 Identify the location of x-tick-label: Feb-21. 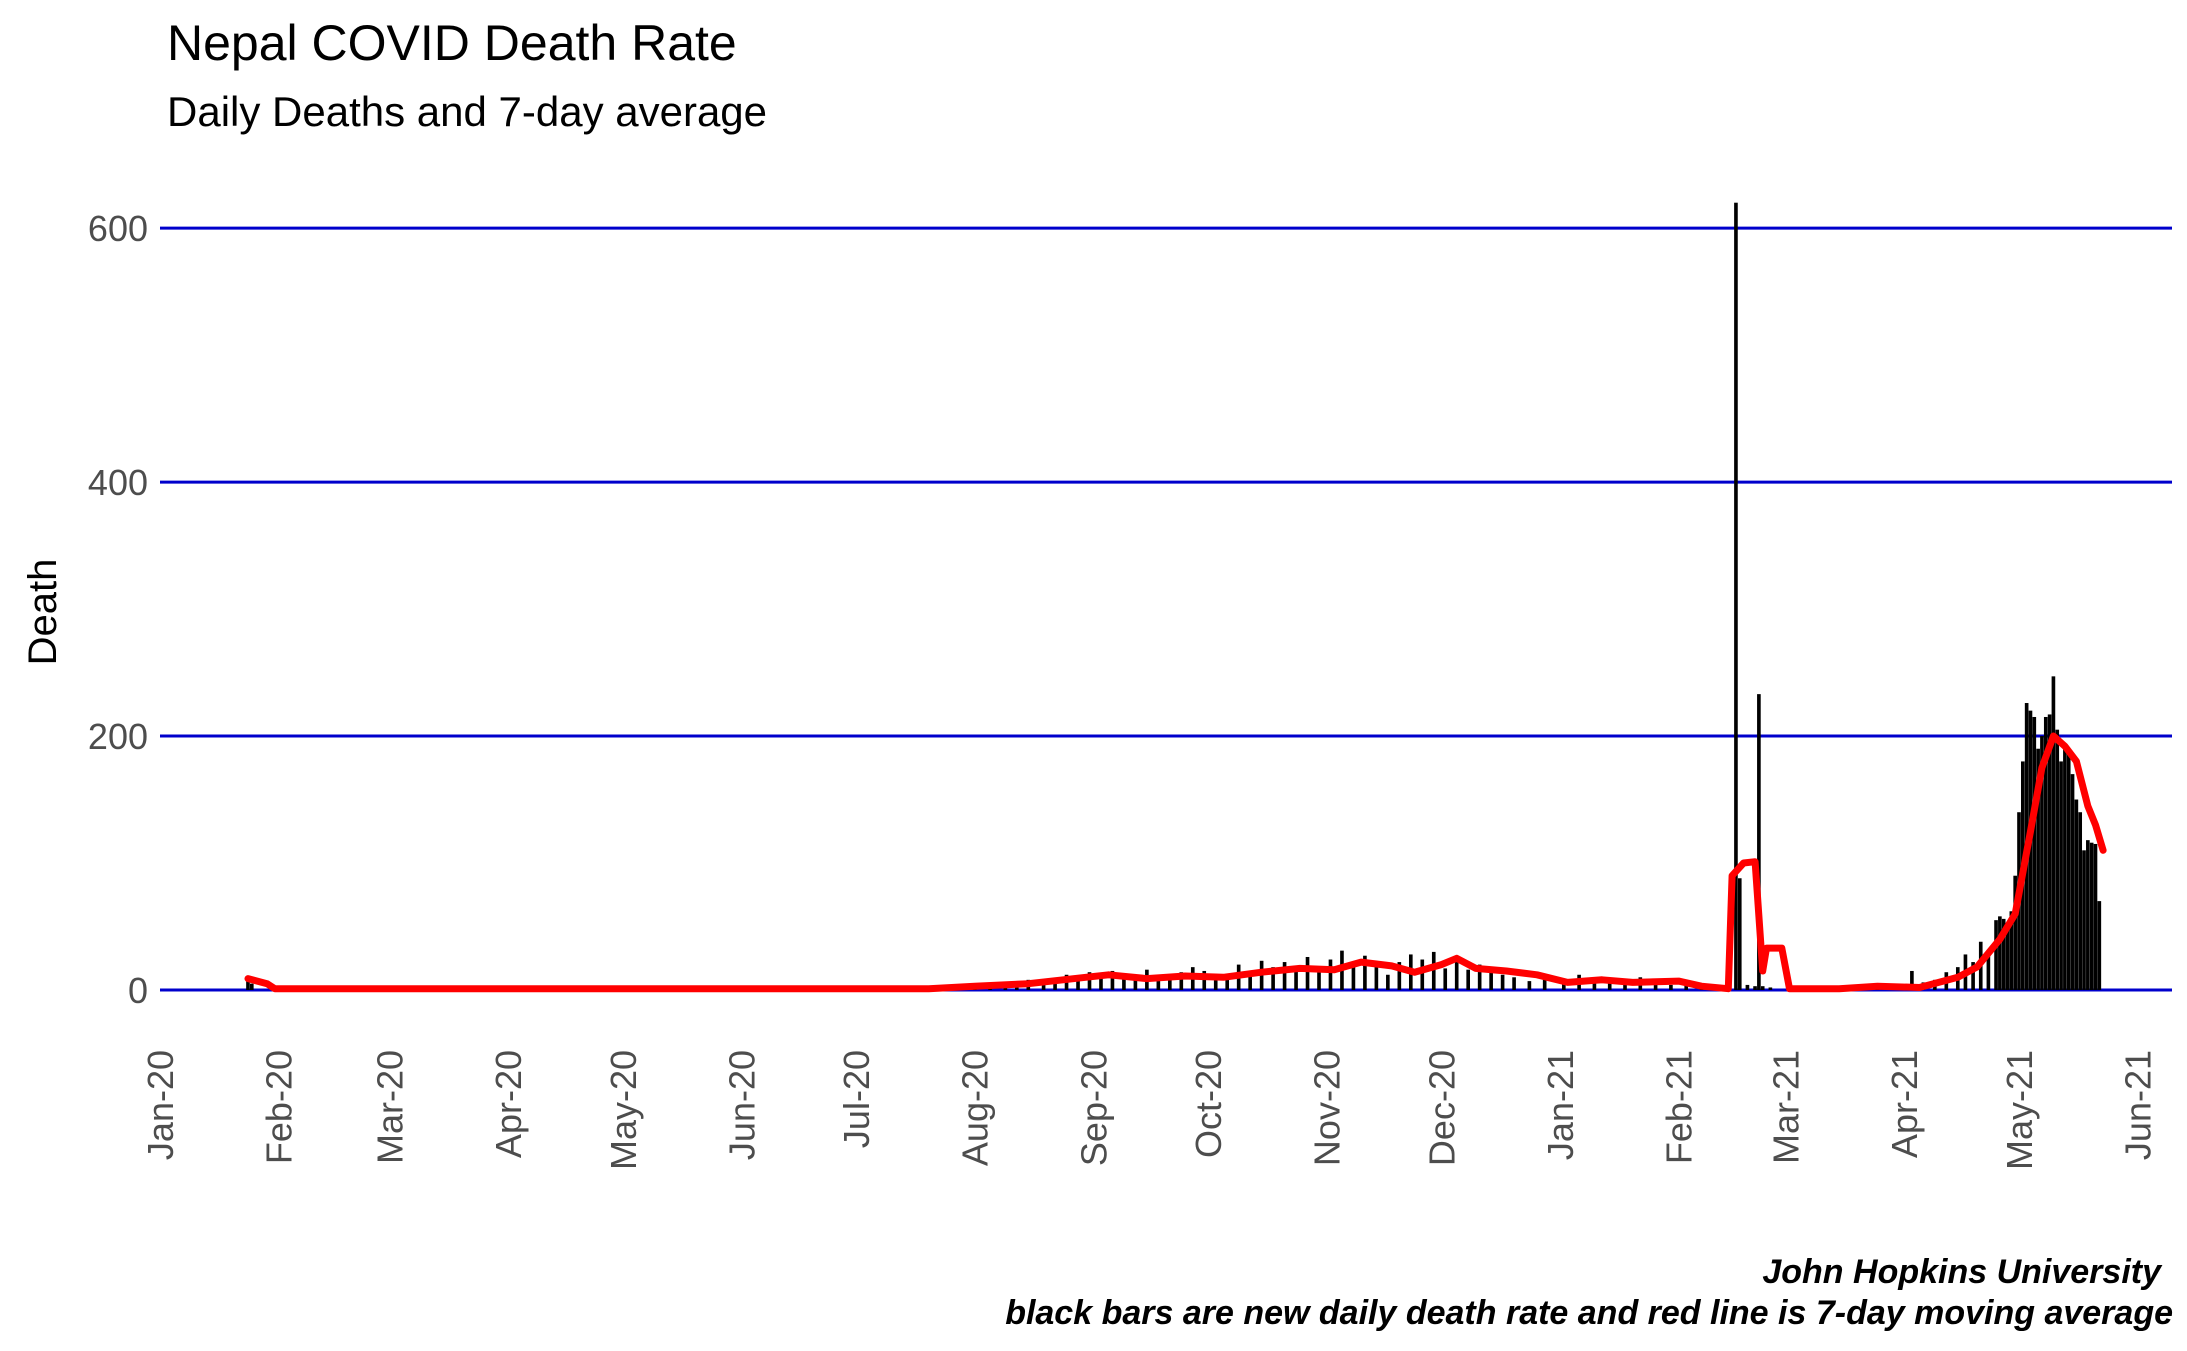
(1679, 1107).